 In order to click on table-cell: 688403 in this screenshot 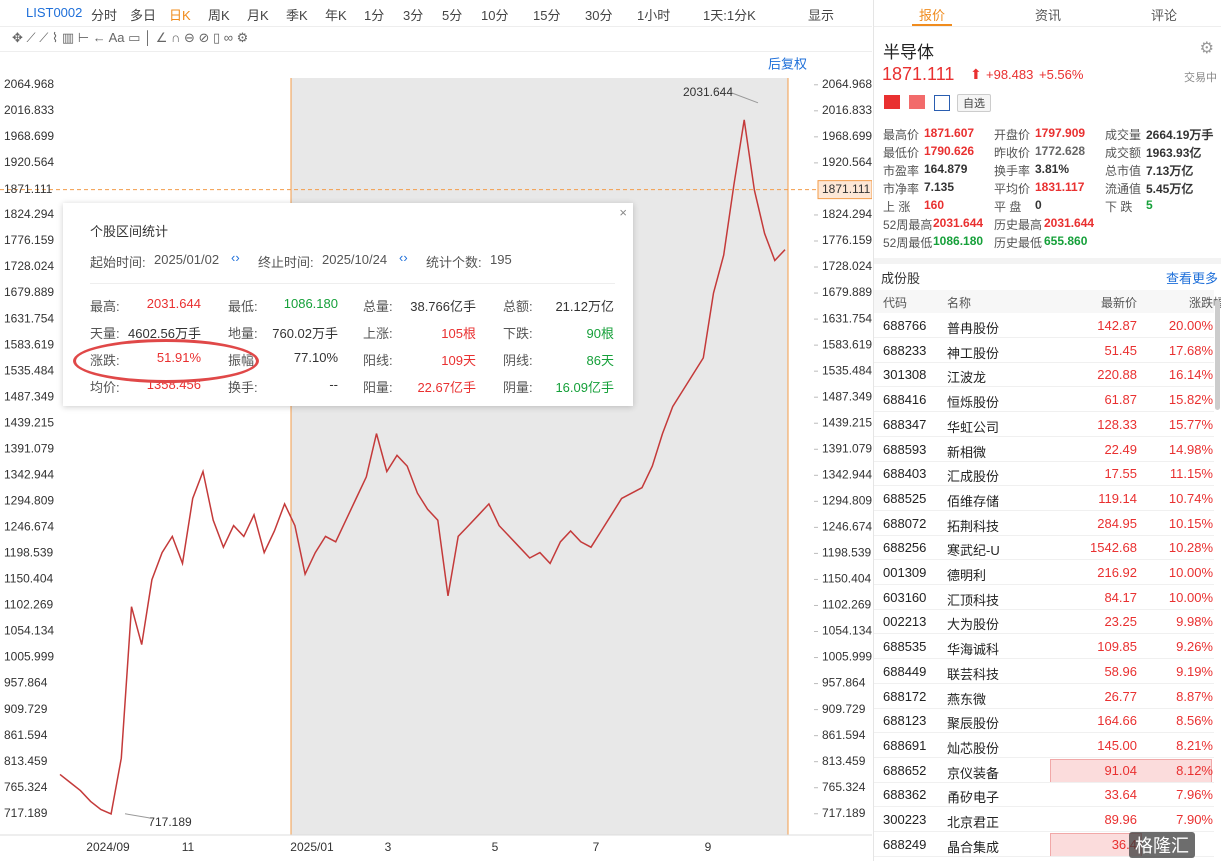, I will do `click(905, 474)`.